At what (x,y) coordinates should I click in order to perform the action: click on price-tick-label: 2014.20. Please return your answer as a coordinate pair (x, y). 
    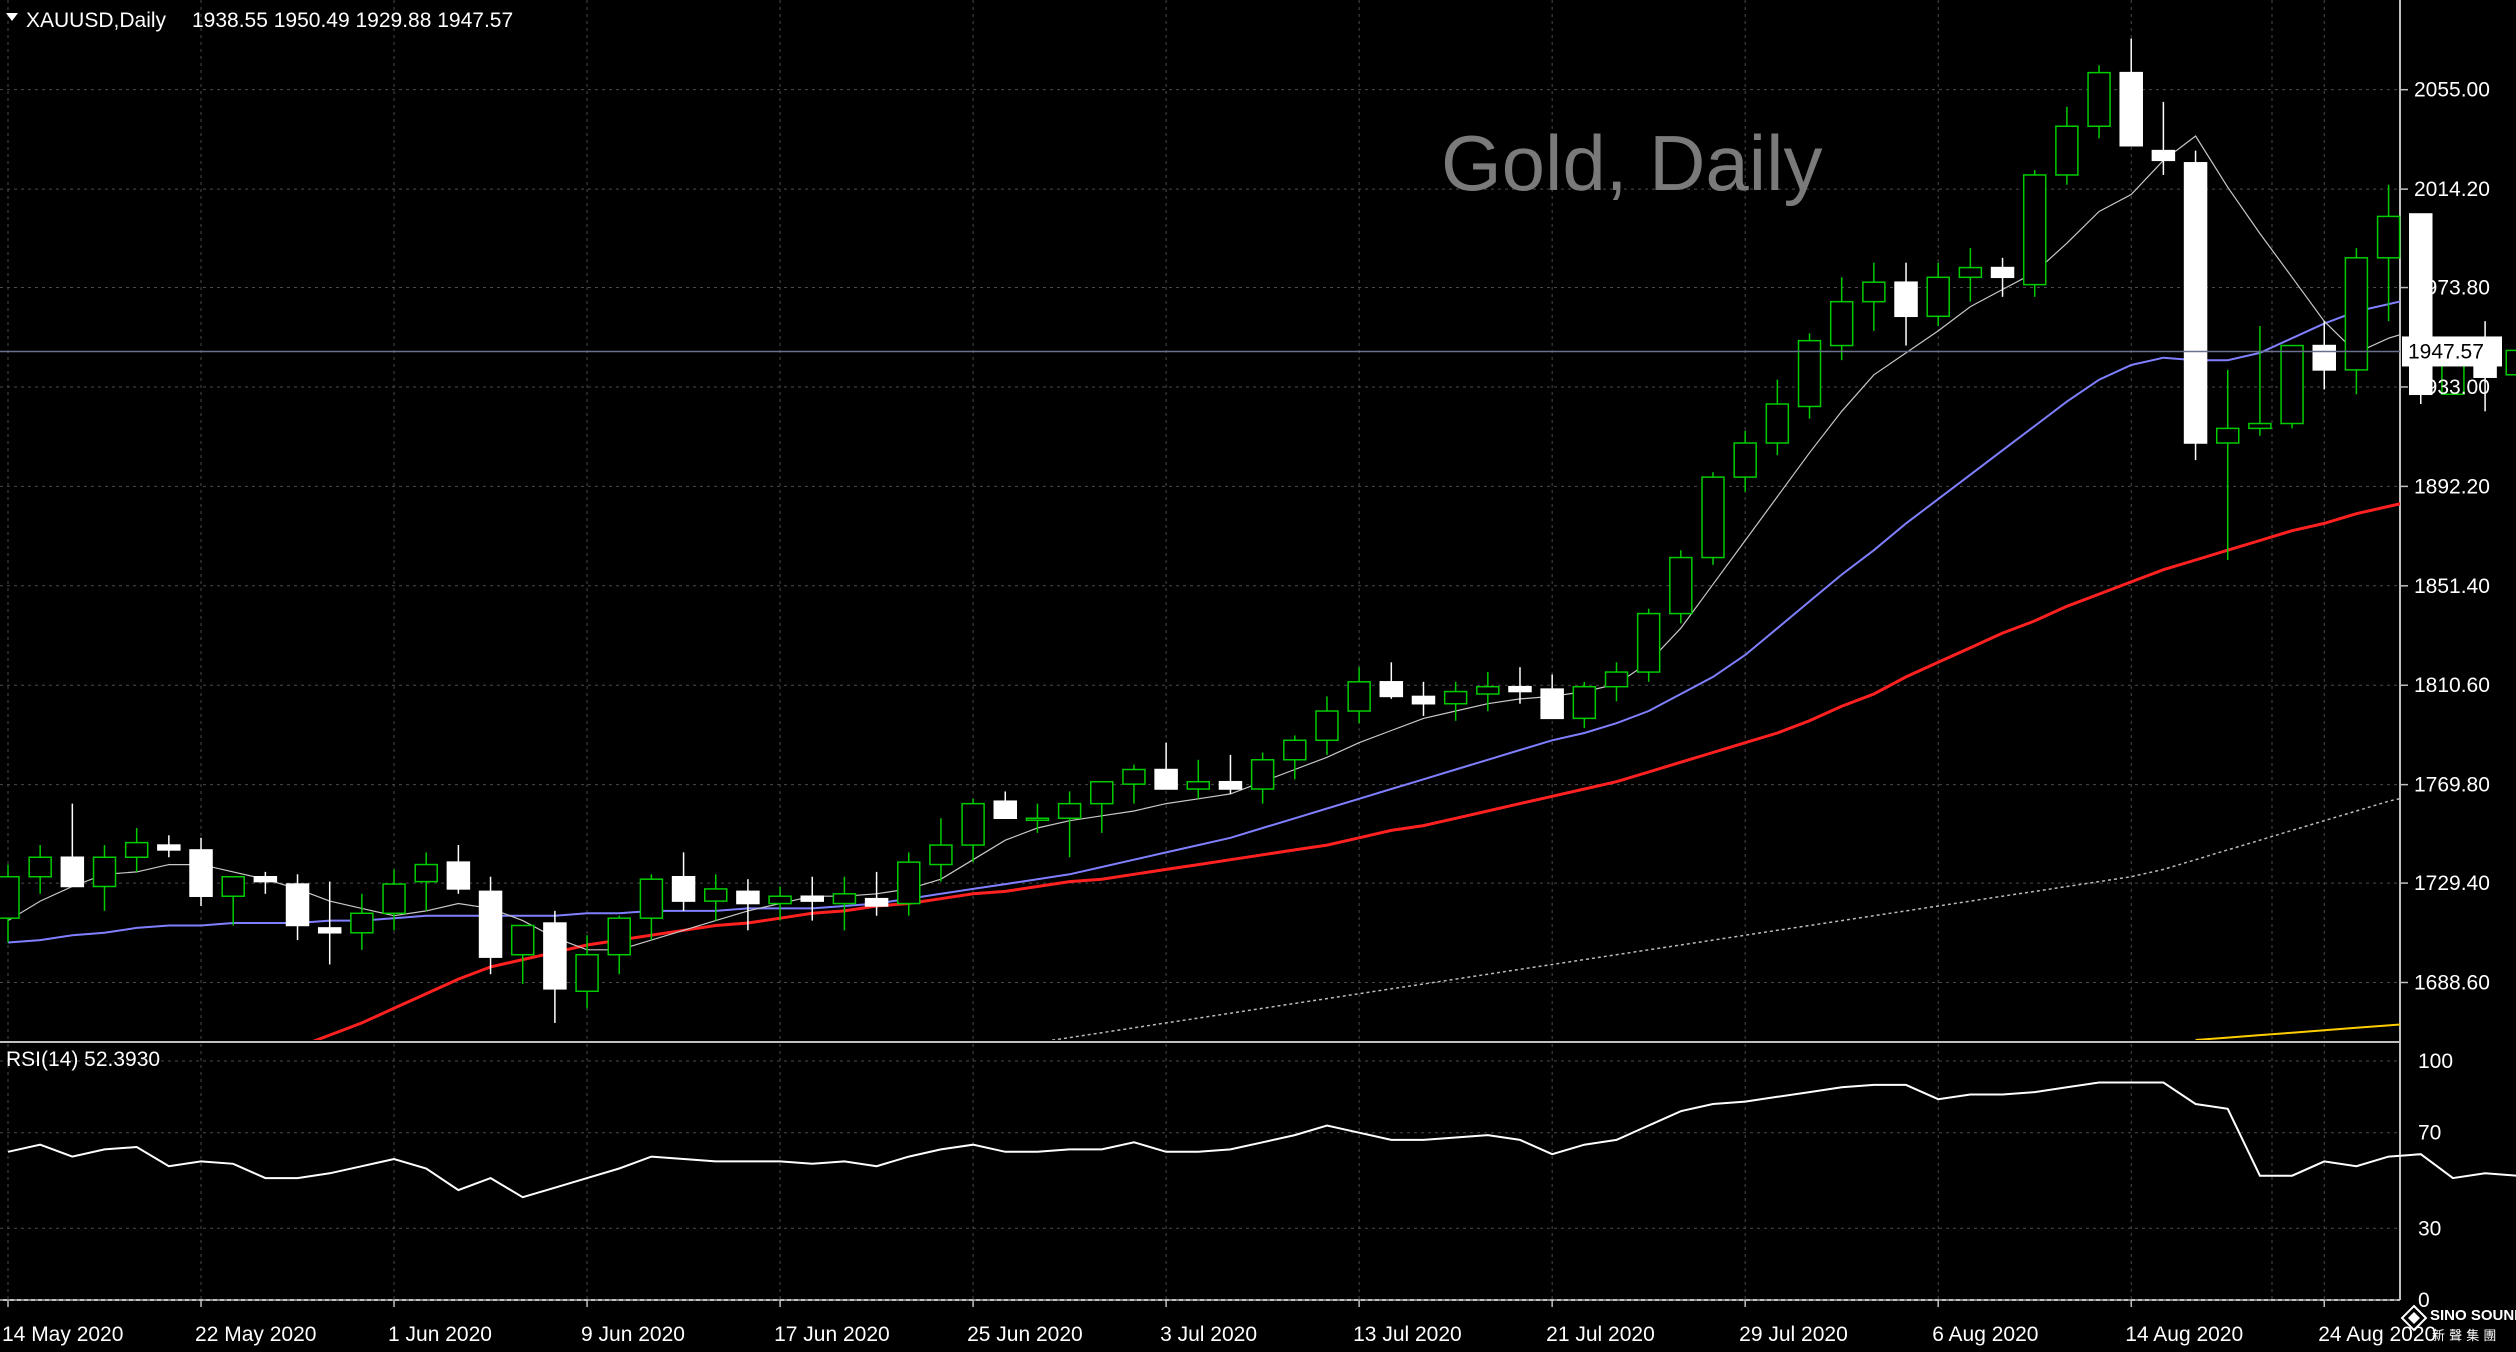
    Looking at the image, I should click on (2452, 189).